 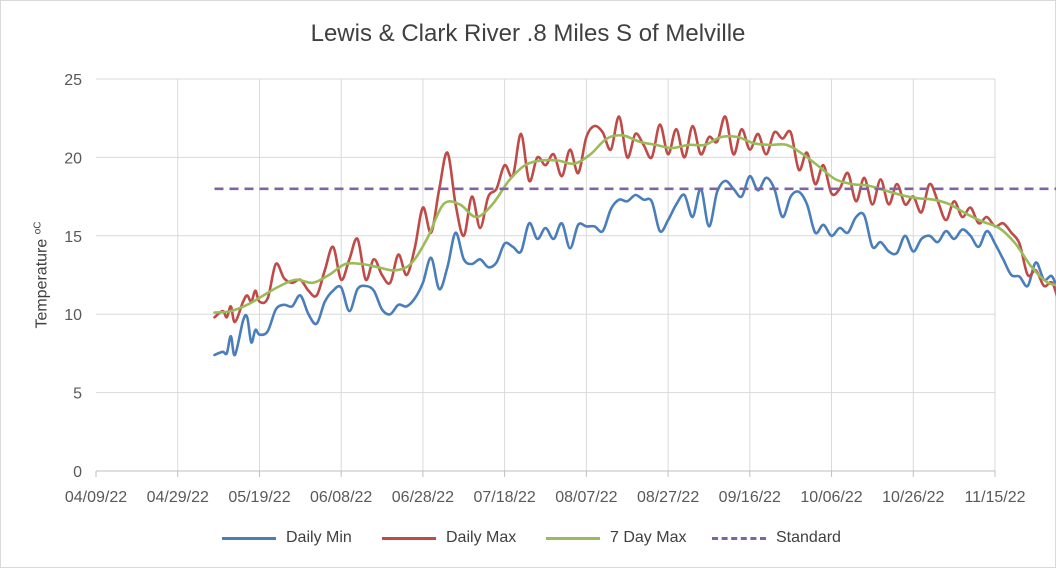 What do you see at coordinates (913, 497) in the screenshot?
I see `x-tick-label: 10/26/22` at bounding box center [913, 497].